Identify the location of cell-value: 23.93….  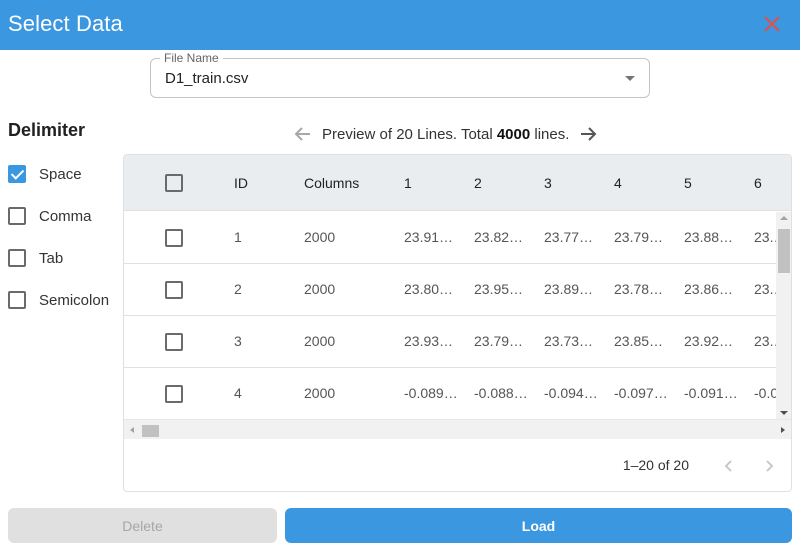
(429, 341).